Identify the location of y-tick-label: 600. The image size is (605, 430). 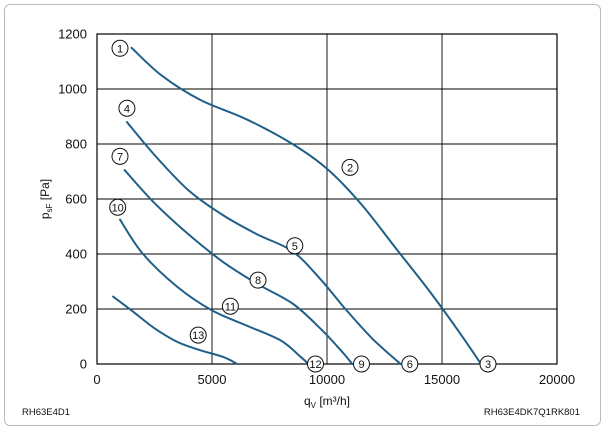
(76, 199).